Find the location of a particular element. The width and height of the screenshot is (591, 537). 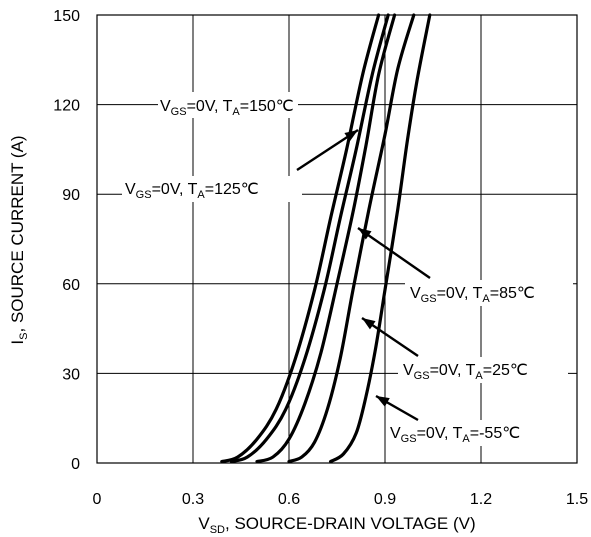

y-tick-label: 0 is located at coordinates (75, 464).